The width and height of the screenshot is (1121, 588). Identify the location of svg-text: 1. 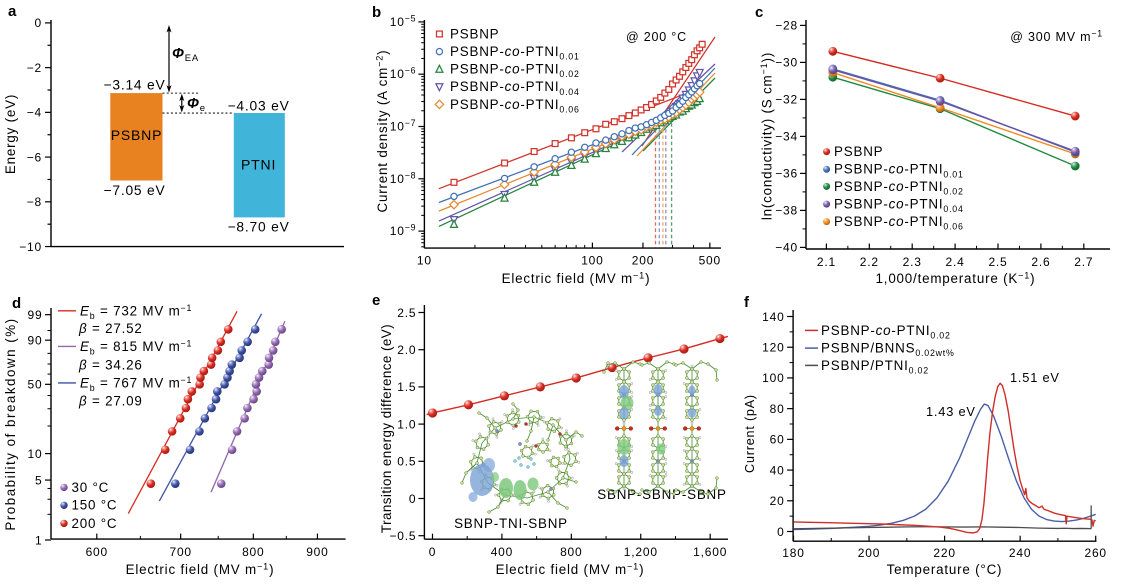
(38, 540).